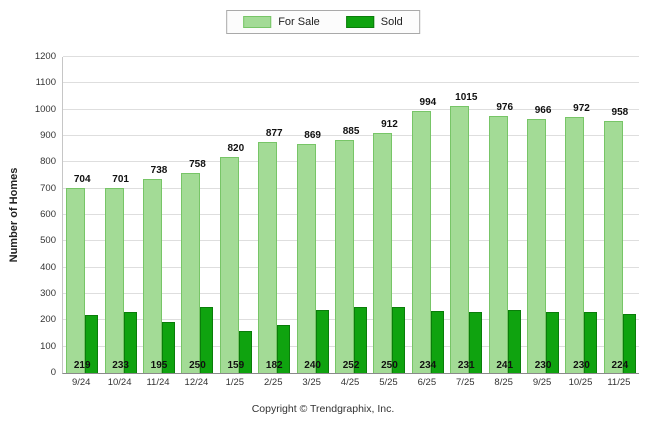 This screenshot has width=646, height=434. What do you see at coordinates (299, 22) in the screenshot?
I see `legend-label-for-sale: For Sale` at bounding box center [299, 22].